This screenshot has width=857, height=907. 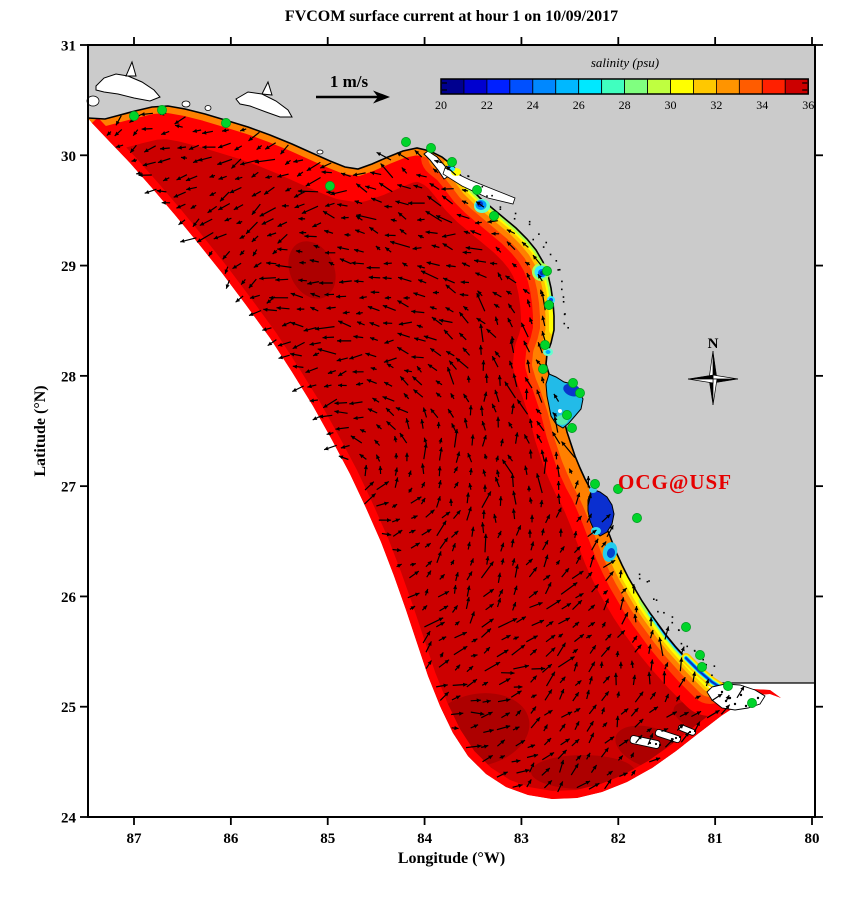 What do you see at coordinates (268, 120) in the screenshot?
I see `coastal-bays` at bounding box center [268, 120].